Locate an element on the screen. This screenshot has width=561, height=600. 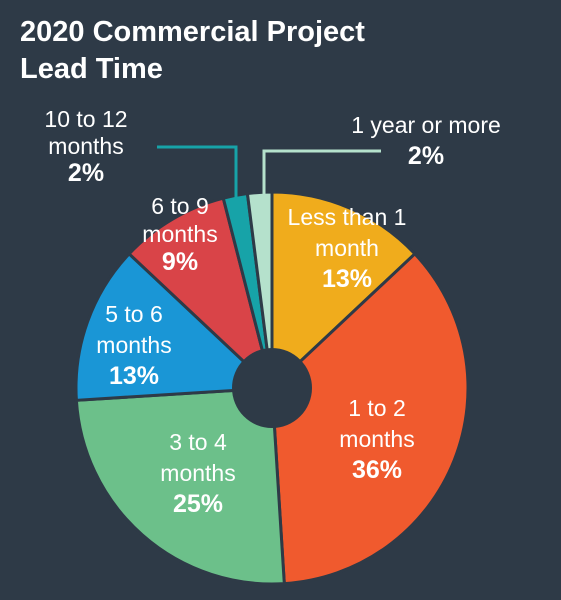
slice-label-0: Less than 1 month 13% is located at coordinates (347, 248).